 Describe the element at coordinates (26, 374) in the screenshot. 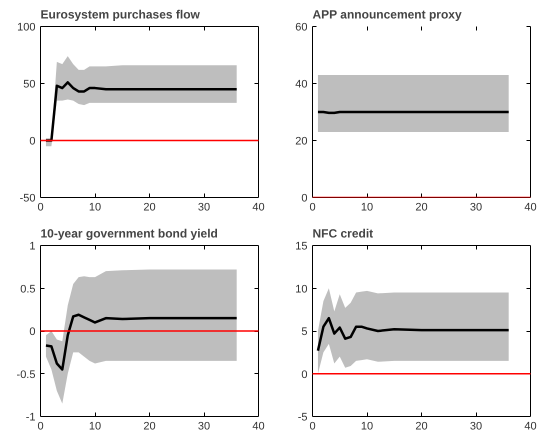

I see `y-tick-label: -0.5` at that location.